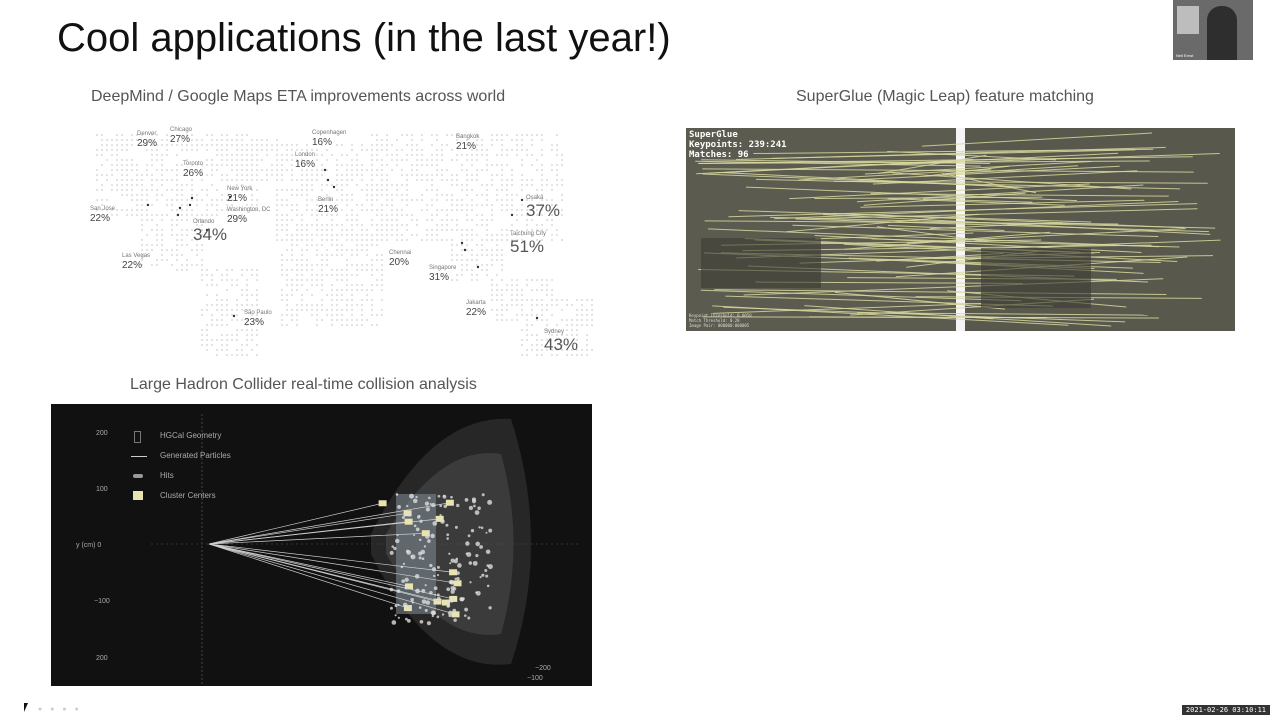 The height and width of the screenshot is (720, 1280). I want to click on city-sao-paulo: São Paulo 23%, so click(258, 319).